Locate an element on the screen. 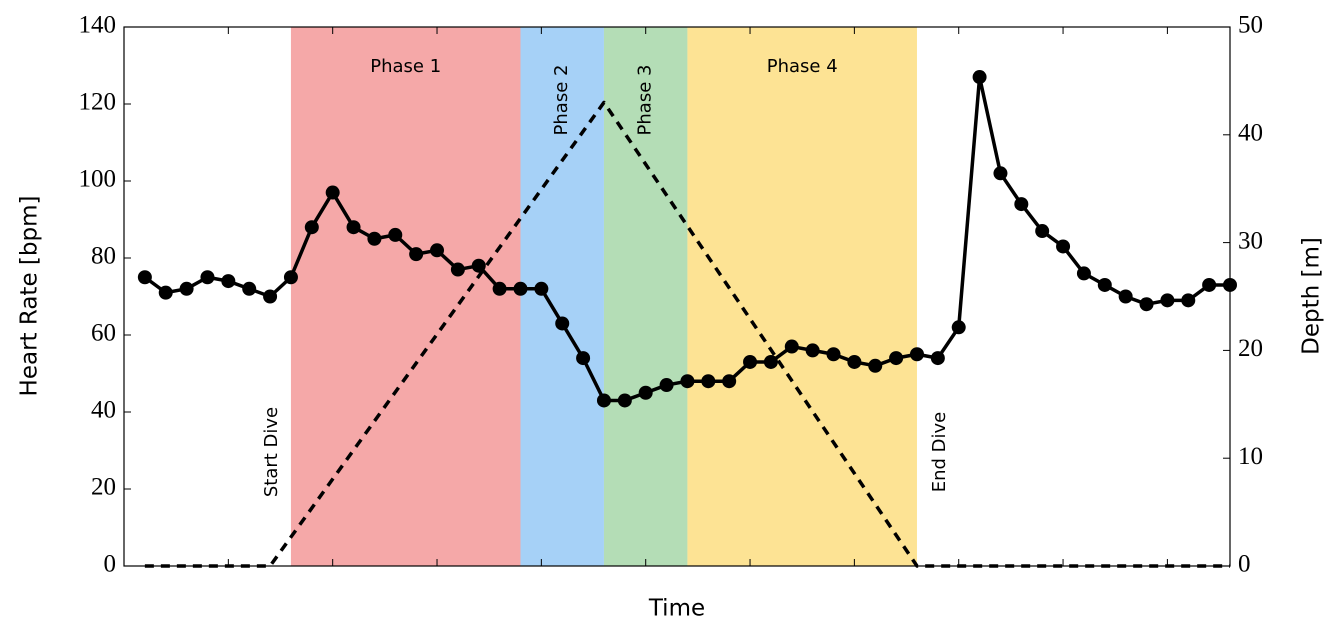  y-tick-label: 20 is located at coordinates (103, 487).